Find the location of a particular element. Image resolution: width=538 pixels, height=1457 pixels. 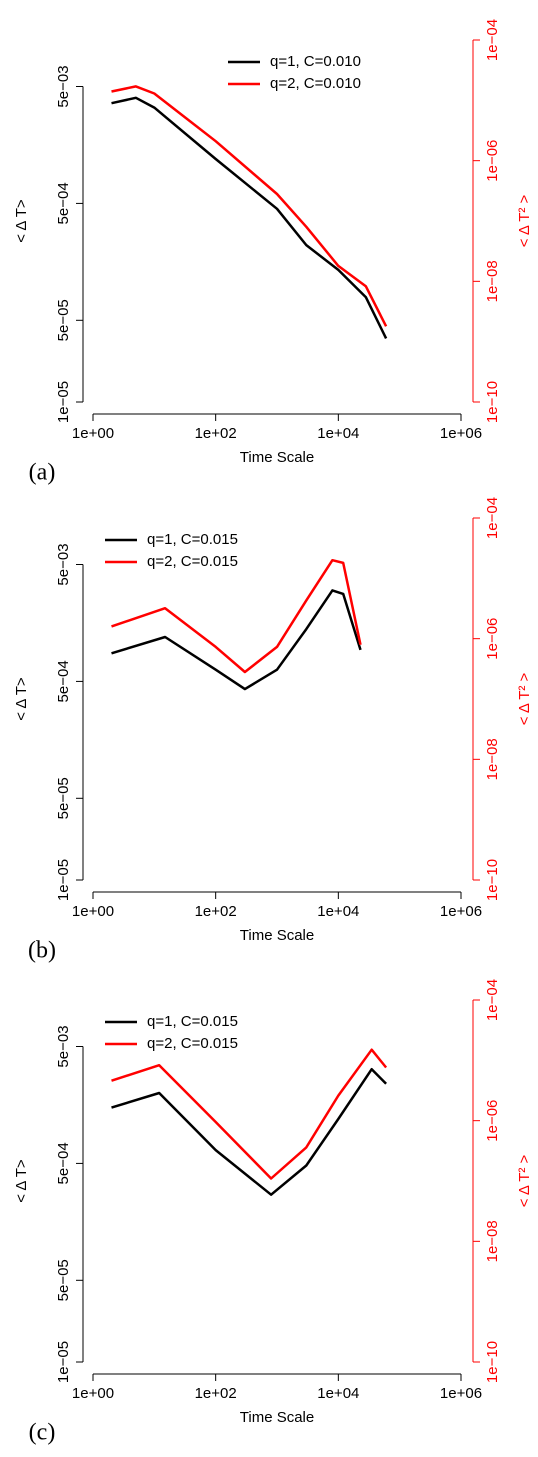

legend-label: q=2, C=0.010 is located at coordinates (315, 83).